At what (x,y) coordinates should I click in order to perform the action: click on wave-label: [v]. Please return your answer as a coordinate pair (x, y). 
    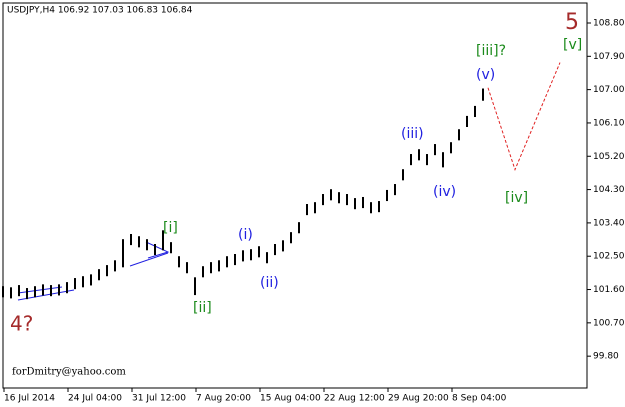
    Looking at the image, I should click on (572, 45).